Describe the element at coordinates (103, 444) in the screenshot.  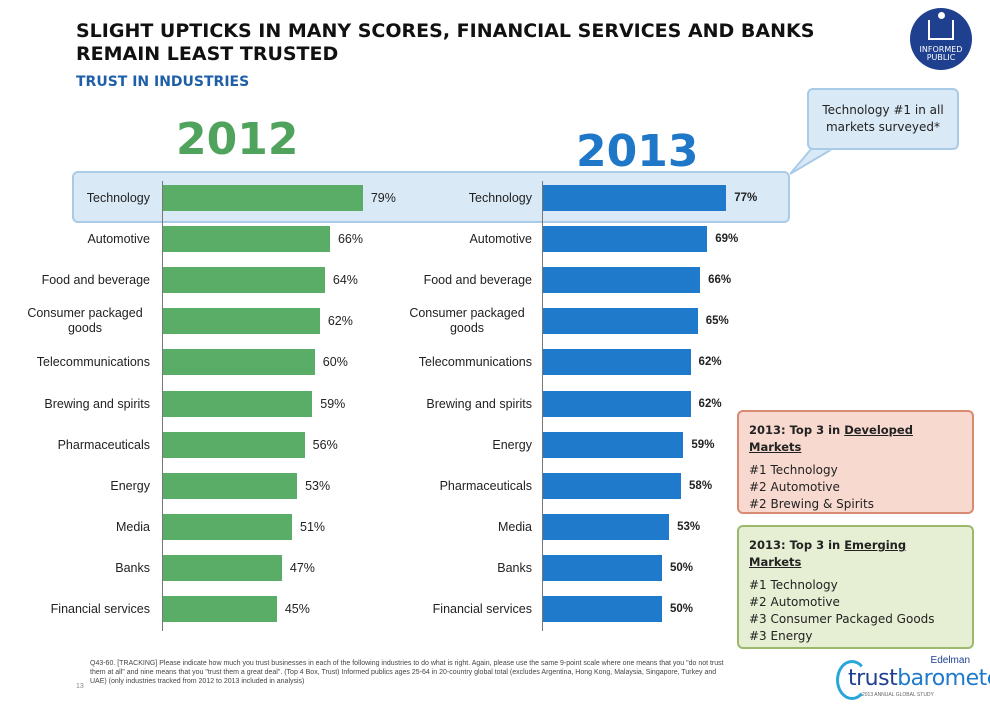
I see `c2012-category-label: Pharmaceuticals` at that location.